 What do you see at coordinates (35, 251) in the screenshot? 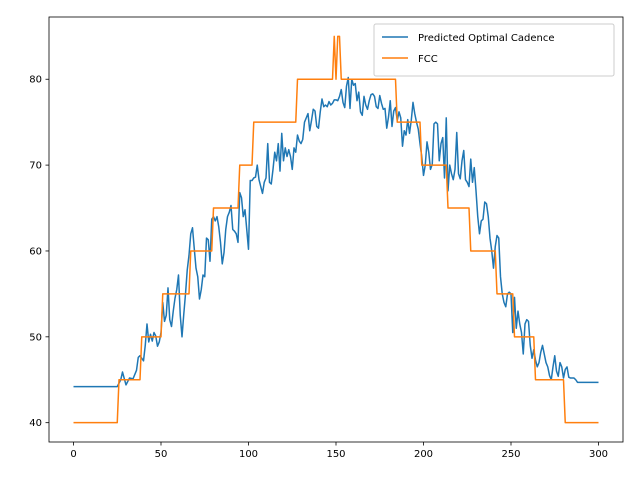
I see `y-tick-label: 60` at bounding box center [35, 251].